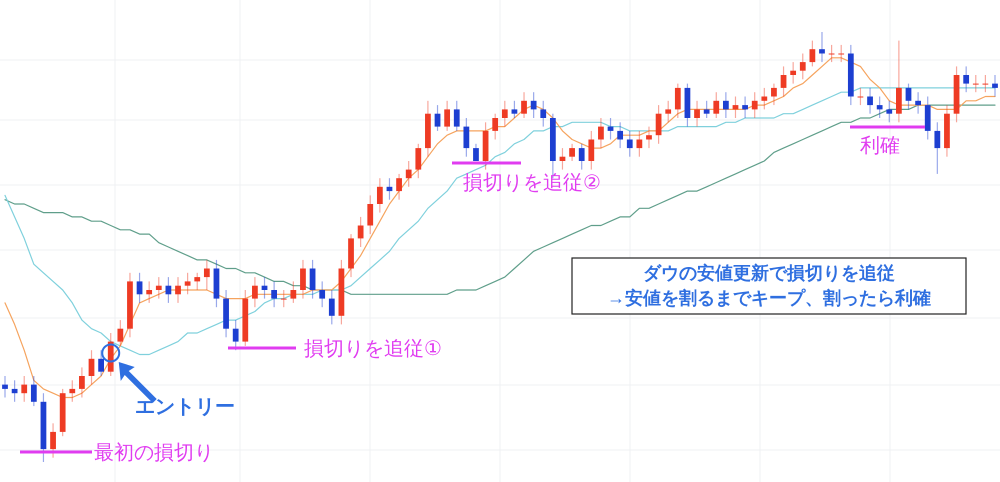  Describe the element at coordinates (880, 146) in the screenshot. I see `annotation: 利確` at that location.